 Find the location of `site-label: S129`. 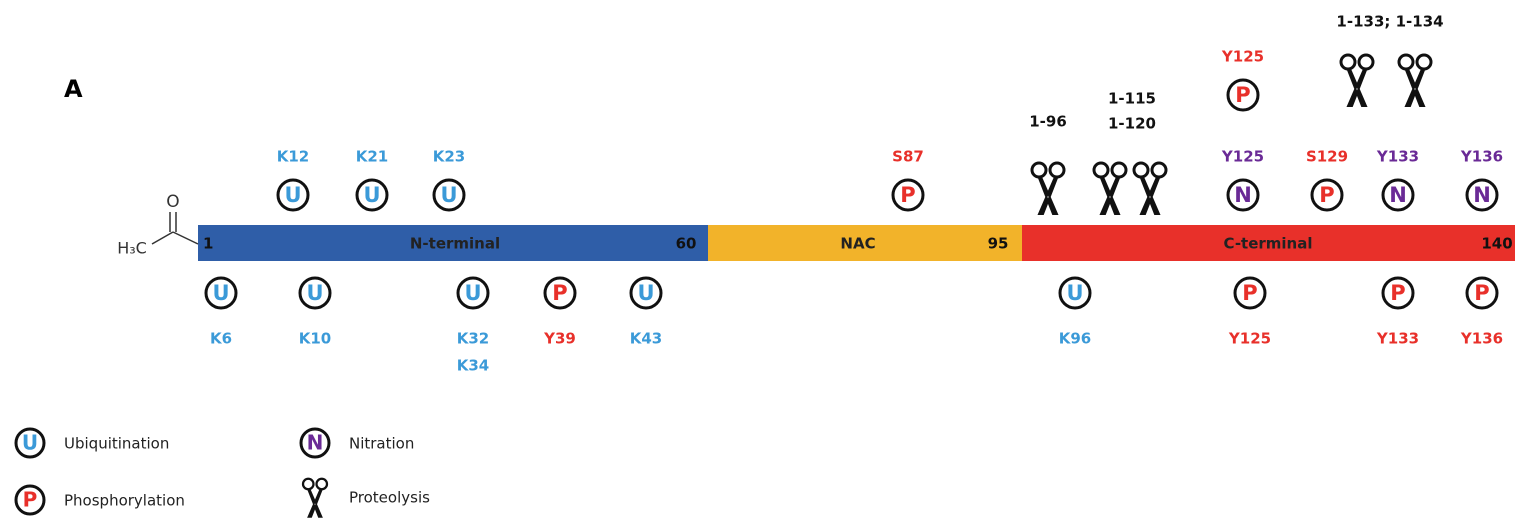

site-label: S129 is located at coordinates (1327, 157).